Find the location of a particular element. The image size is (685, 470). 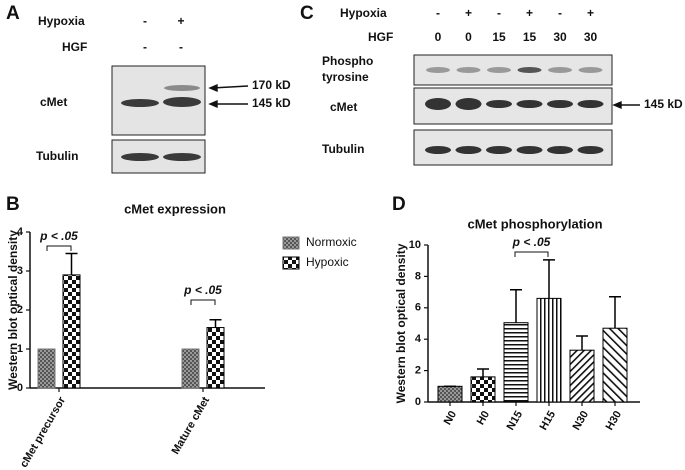

panel-letter: C is located at coordinates (307, 13).